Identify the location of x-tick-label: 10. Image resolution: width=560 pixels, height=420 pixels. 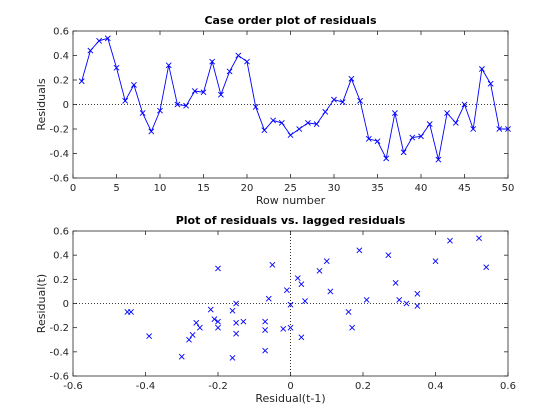
(160, 188).